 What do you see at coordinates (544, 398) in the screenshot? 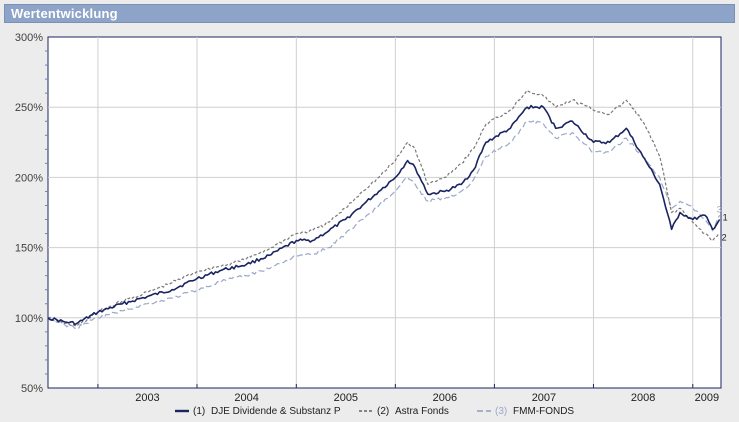
I see `x-tick-label: 2007` at bounding box center [544, 398].